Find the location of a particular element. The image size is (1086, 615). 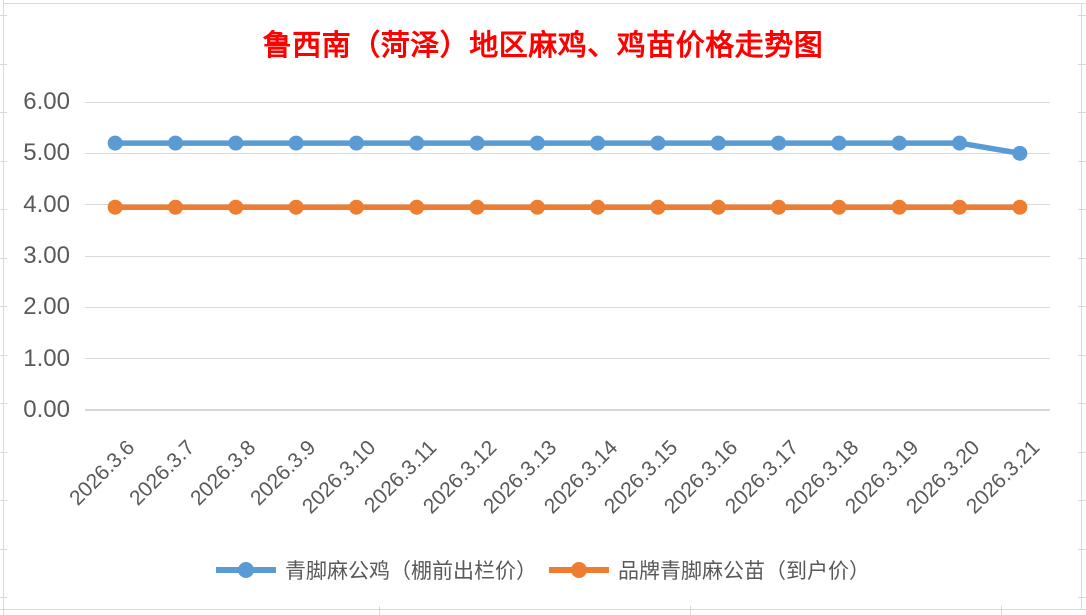

y-tick-label: 6.00 is located at coordinates (46, 101).